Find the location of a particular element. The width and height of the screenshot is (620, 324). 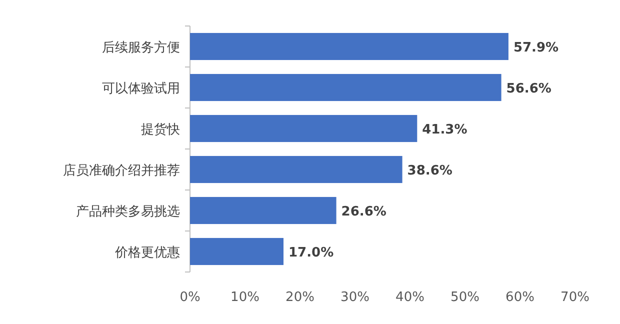

y-tick-label: 店员准确介绍并推荐 is located at coordinates (121, 170).